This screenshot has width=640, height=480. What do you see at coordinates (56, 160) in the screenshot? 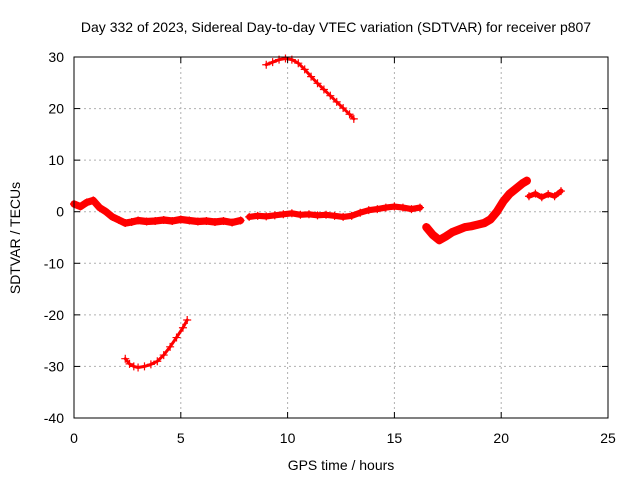
I see `y-tick-label: 10` at bounding box center [56, 160].